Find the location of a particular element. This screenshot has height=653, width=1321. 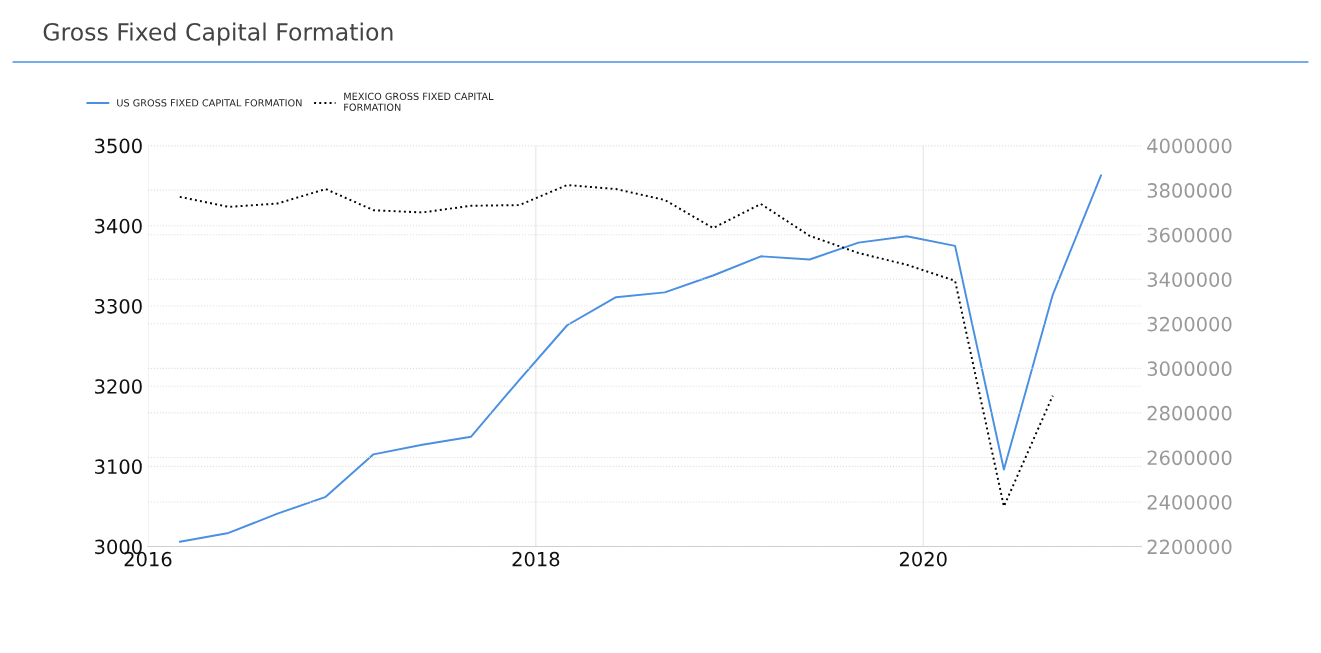

y-tick-label: 3200 is located at coordinates (118, 386).